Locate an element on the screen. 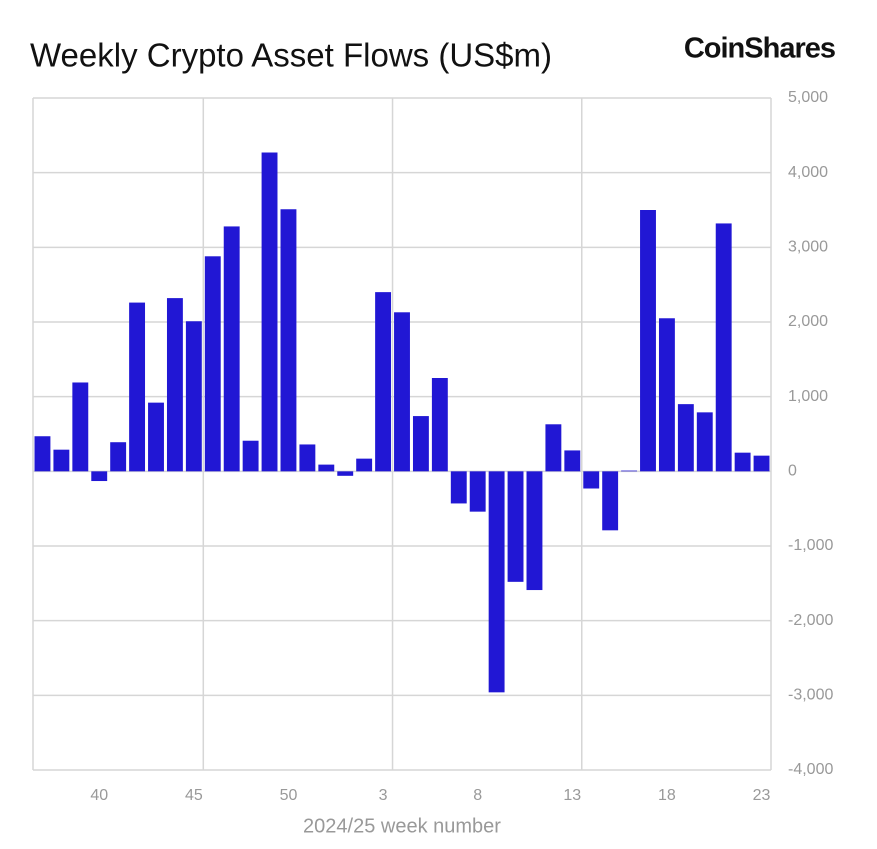 The width and height of the screenshot is (877, 849). x-tick-label: 50 is located at coordinates (289, 795).